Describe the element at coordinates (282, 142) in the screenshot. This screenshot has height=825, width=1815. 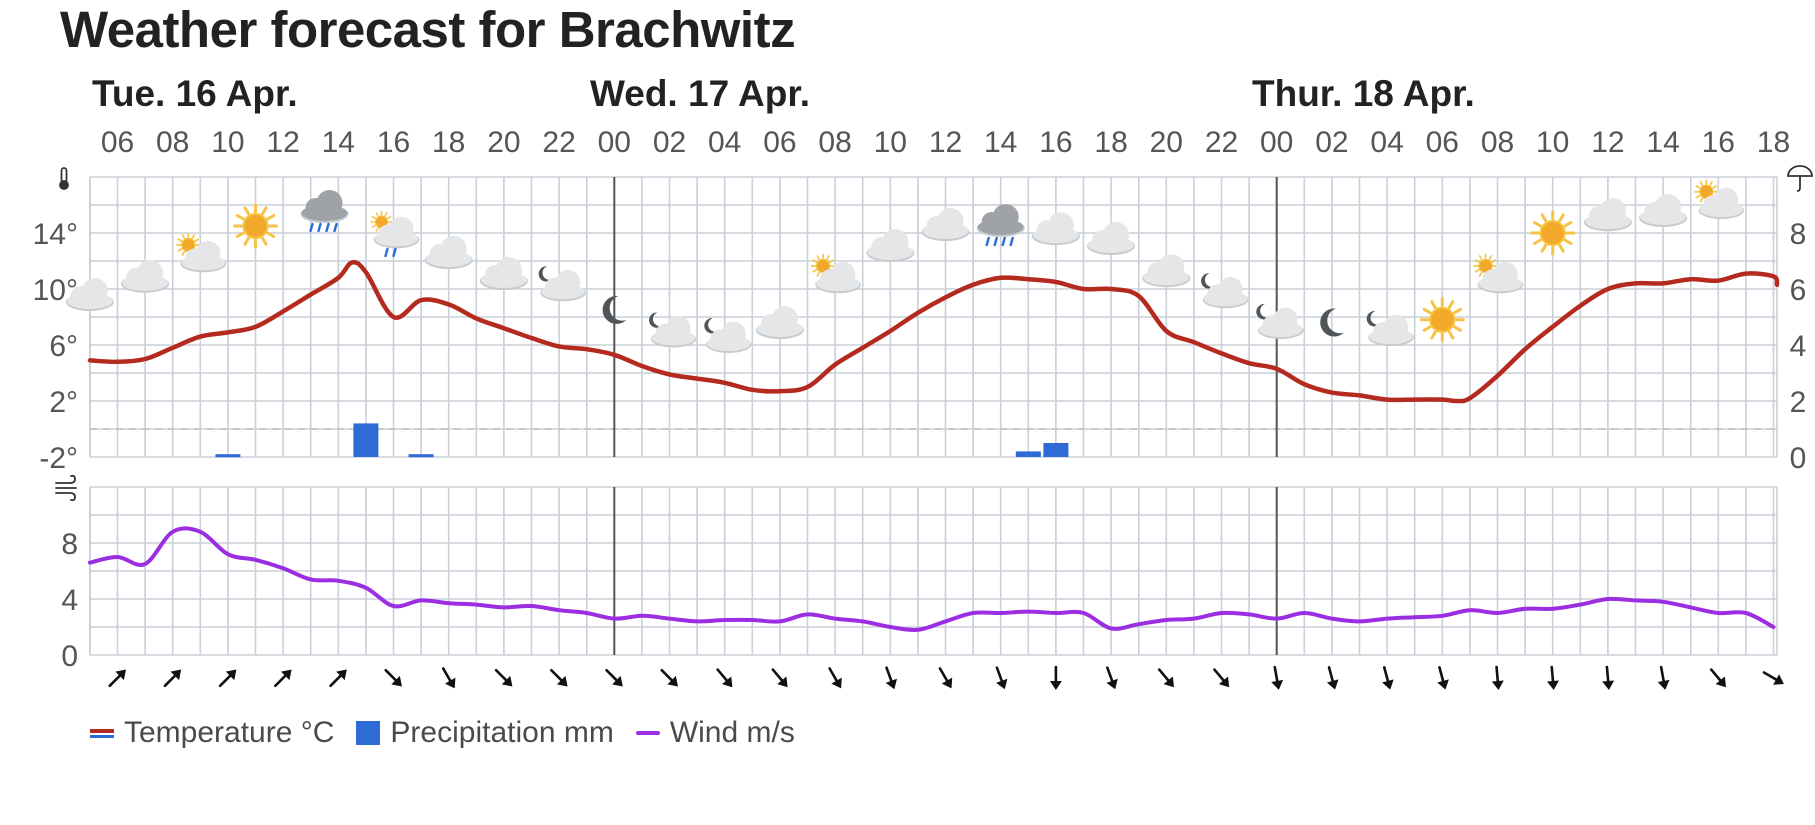
I see `hour-tick-label: 12` at that location.